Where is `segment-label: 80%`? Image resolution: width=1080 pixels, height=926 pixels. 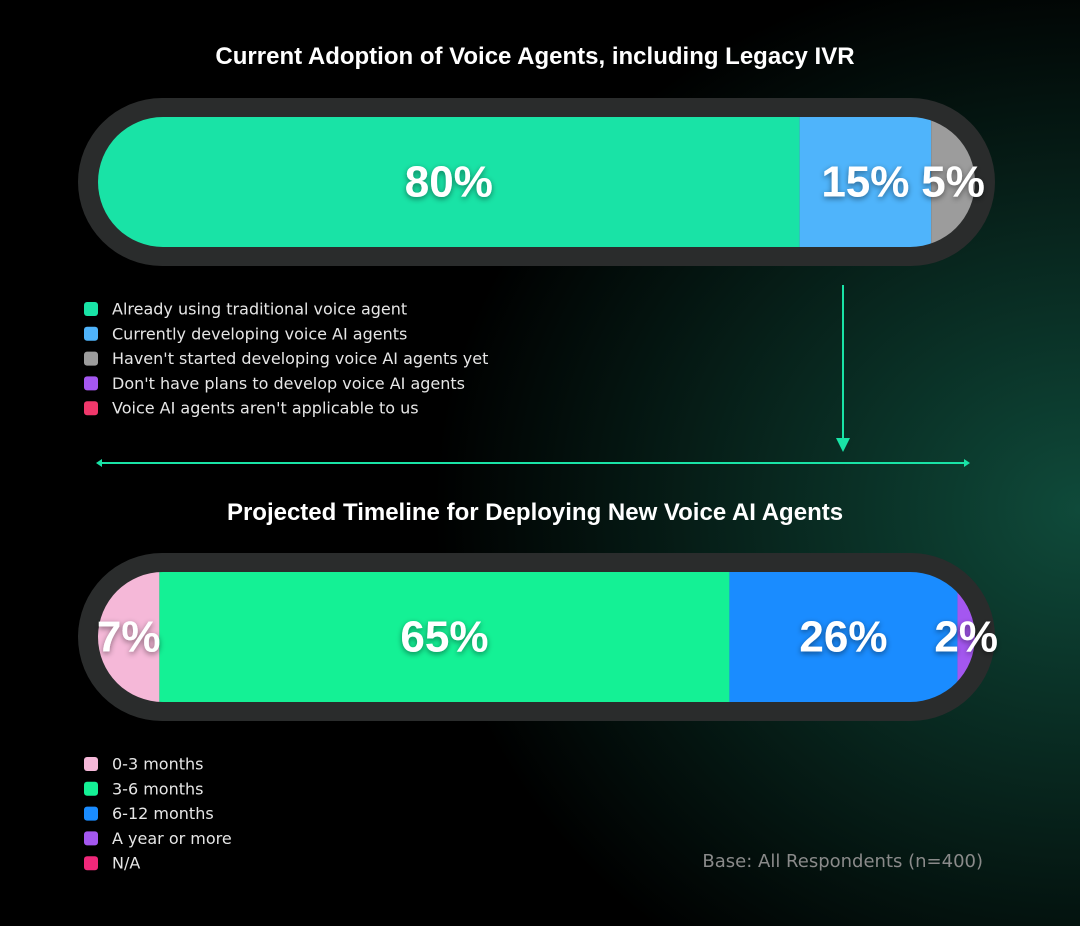
segment-label: 80% is located at coordinates (449, 182).